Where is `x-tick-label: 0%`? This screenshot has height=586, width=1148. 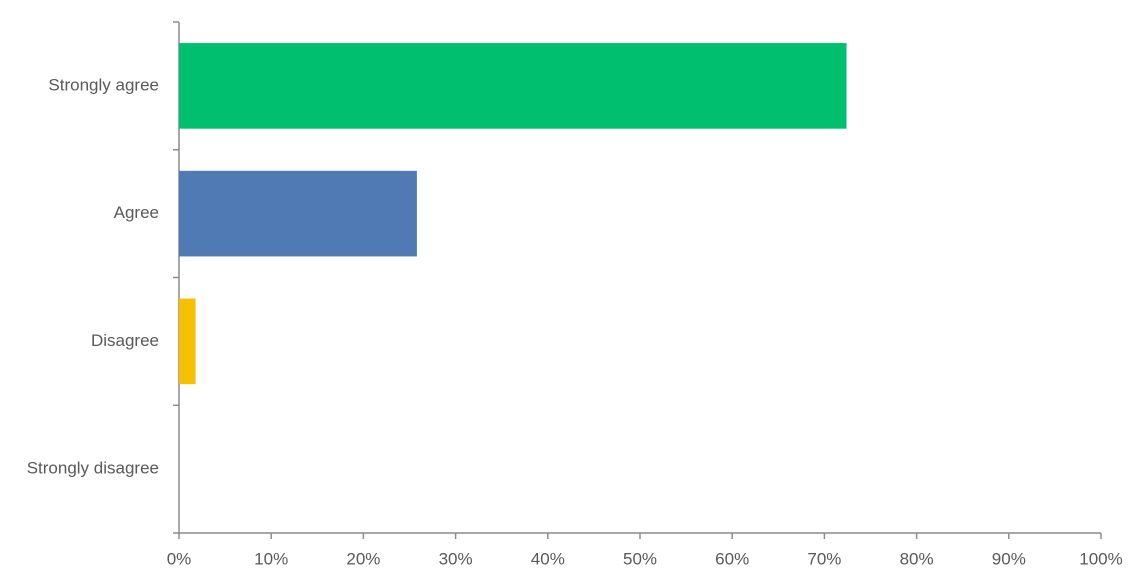
x-tick-label: 0% is located at coordinates (179, 558).